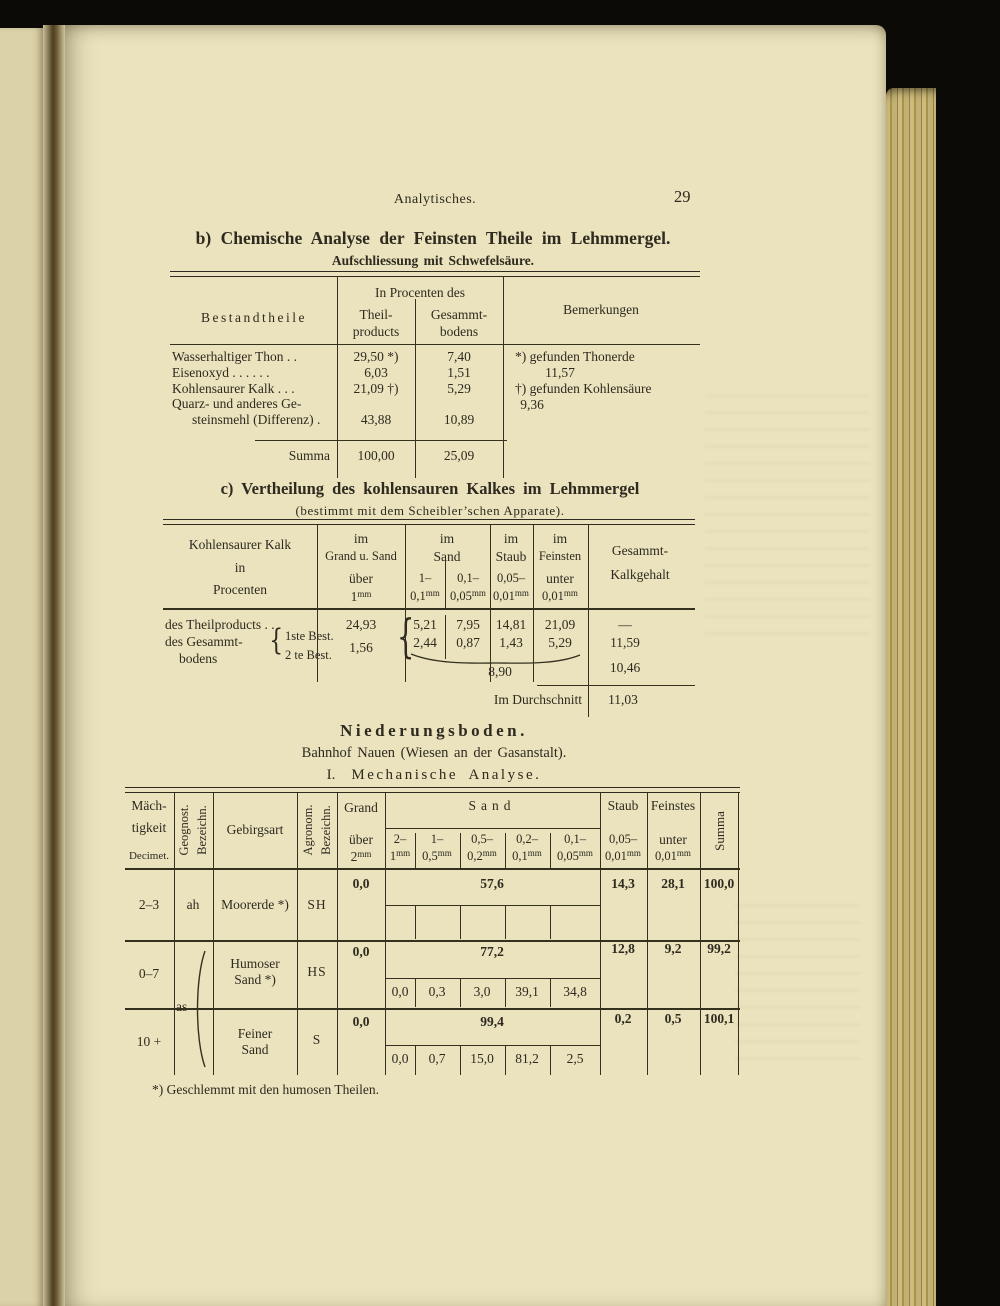  Describe the element at coordinates (376, 356) in the screenshot. I see `cell-value: 29,50 *)` at that location.